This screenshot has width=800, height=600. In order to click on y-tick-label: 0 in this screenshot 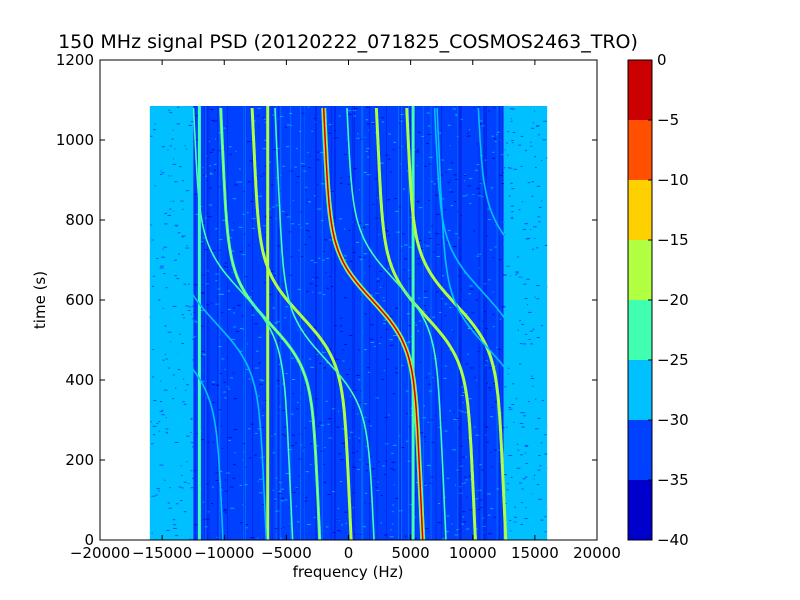, I will do `click(89, 540)`.